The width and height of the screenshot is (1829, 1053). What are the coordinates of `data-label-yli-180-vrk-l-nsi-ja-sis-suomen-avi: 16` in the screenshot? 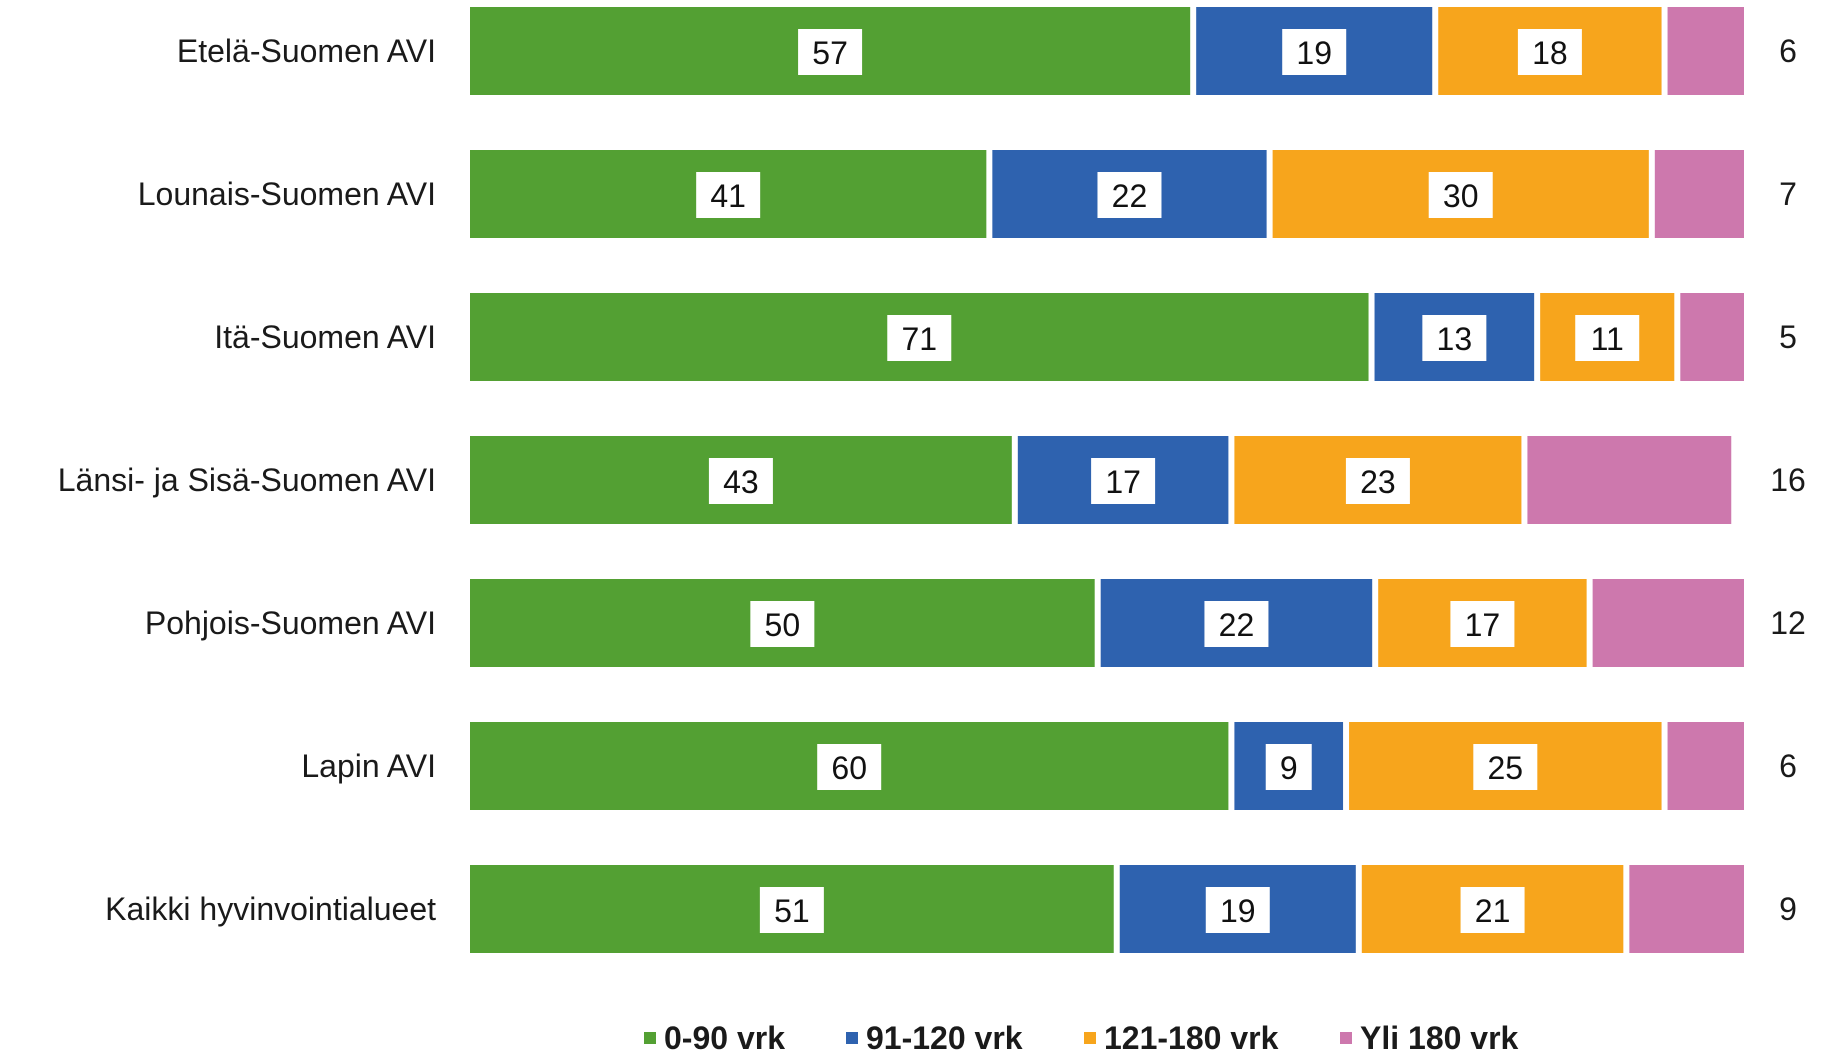 It's located at (1788, 480).